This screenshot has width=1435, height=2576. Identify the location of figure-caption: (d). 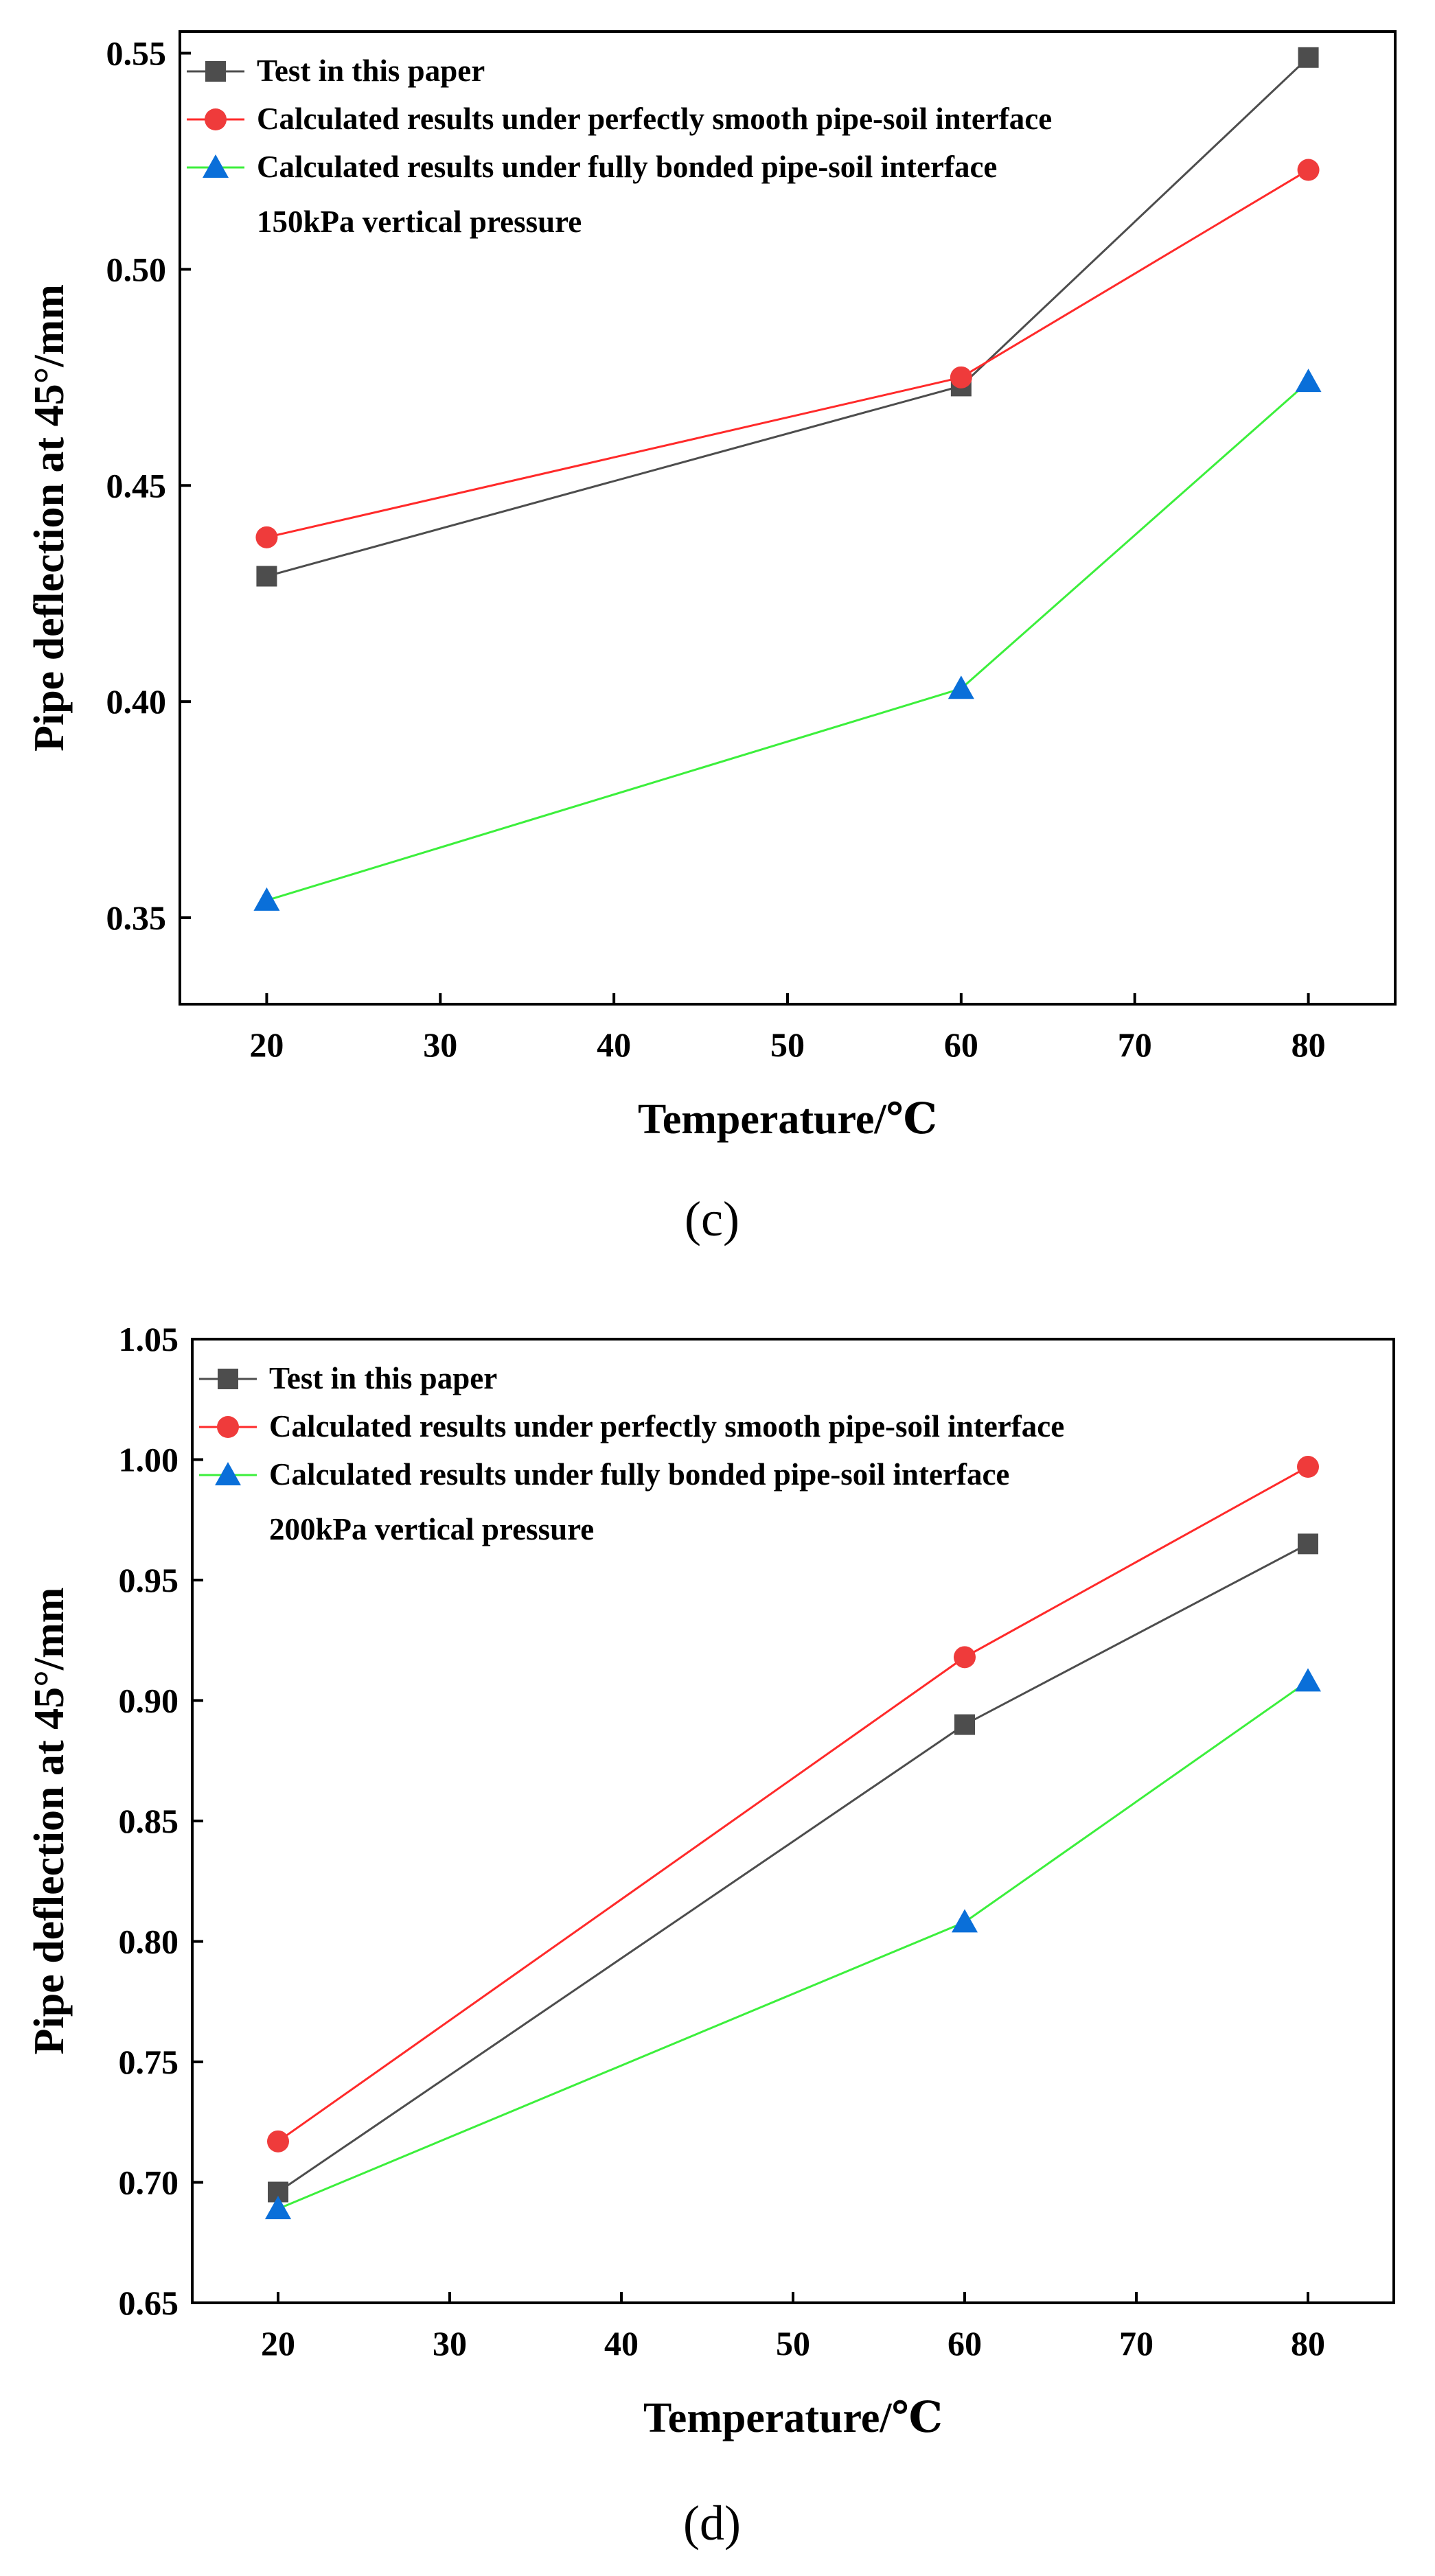
(712, 2523).